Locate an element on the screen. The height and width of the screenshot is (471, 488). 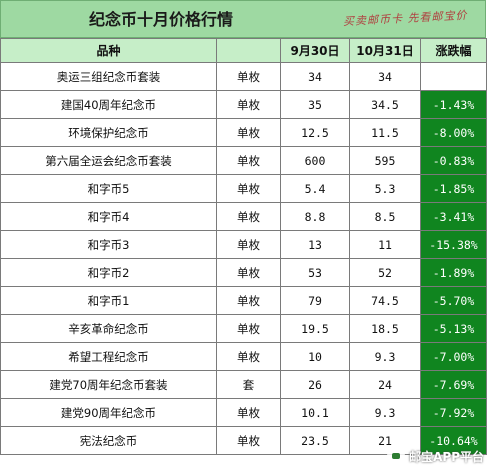
cell-name: 建党90周年纪念币 is located at coordinates (108, 412).